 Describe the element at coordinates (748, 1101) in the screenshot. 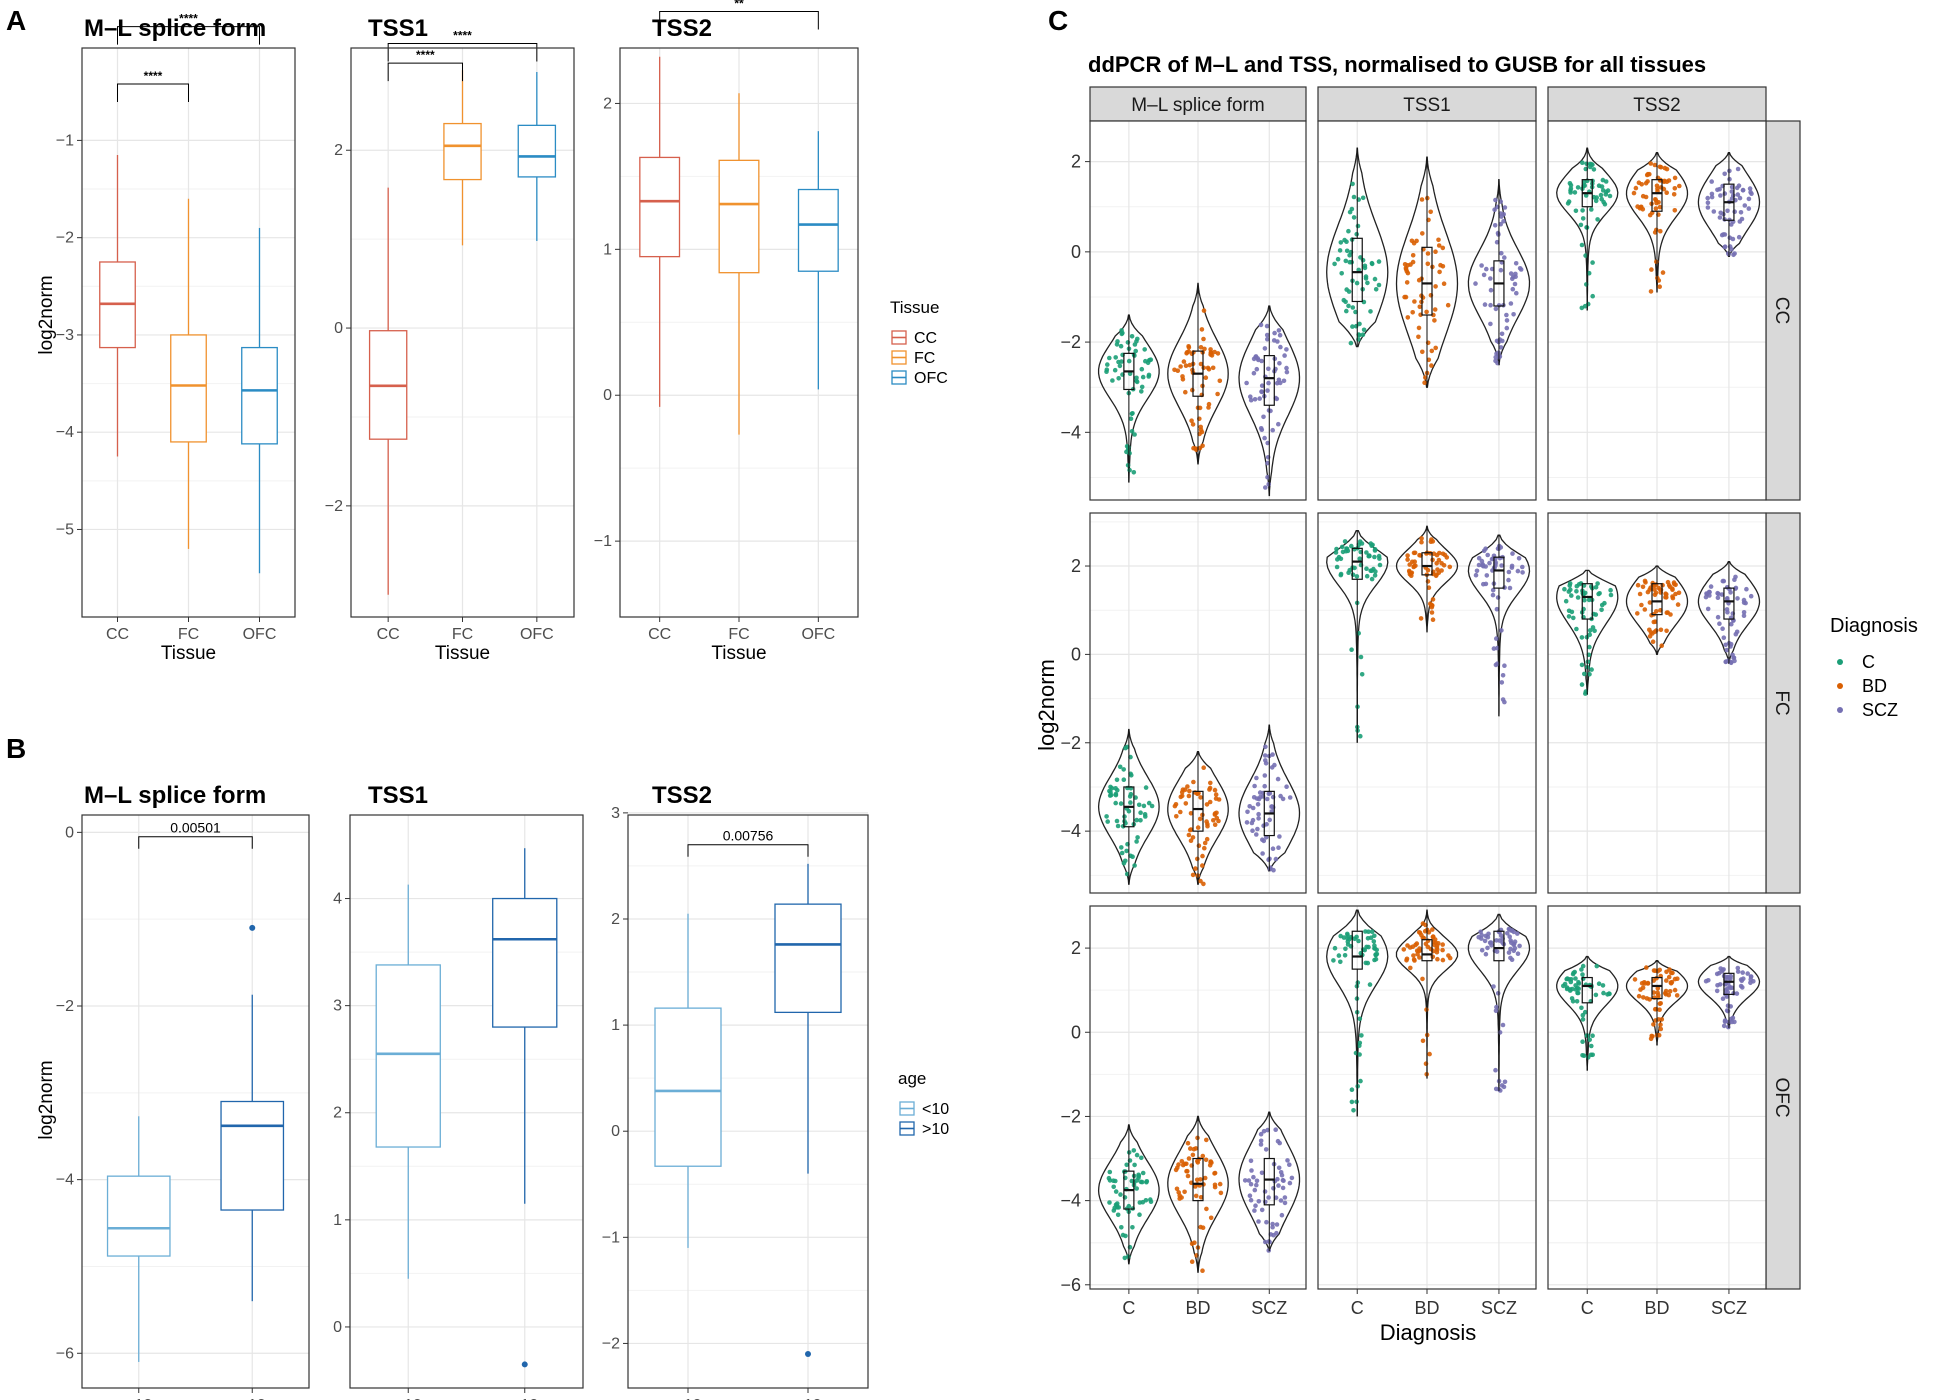

I see `plot-border` at that location.